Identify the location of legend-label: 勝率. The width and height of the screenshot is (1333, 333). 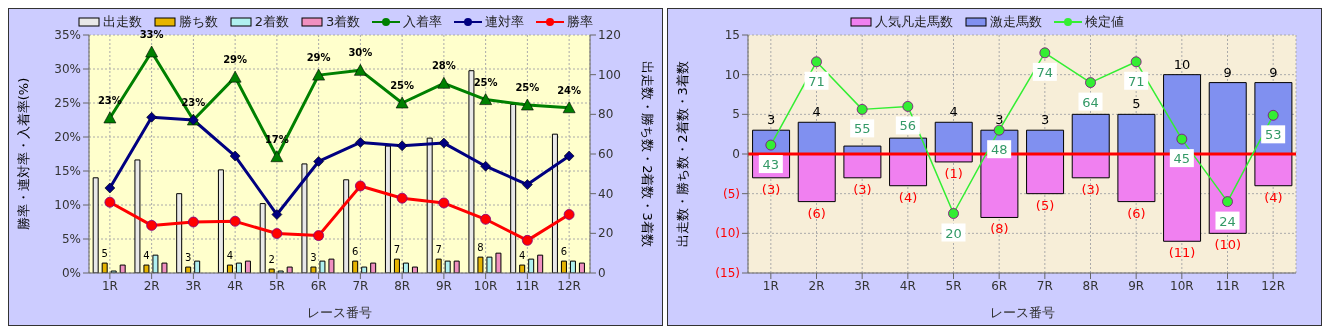
(580, 22).